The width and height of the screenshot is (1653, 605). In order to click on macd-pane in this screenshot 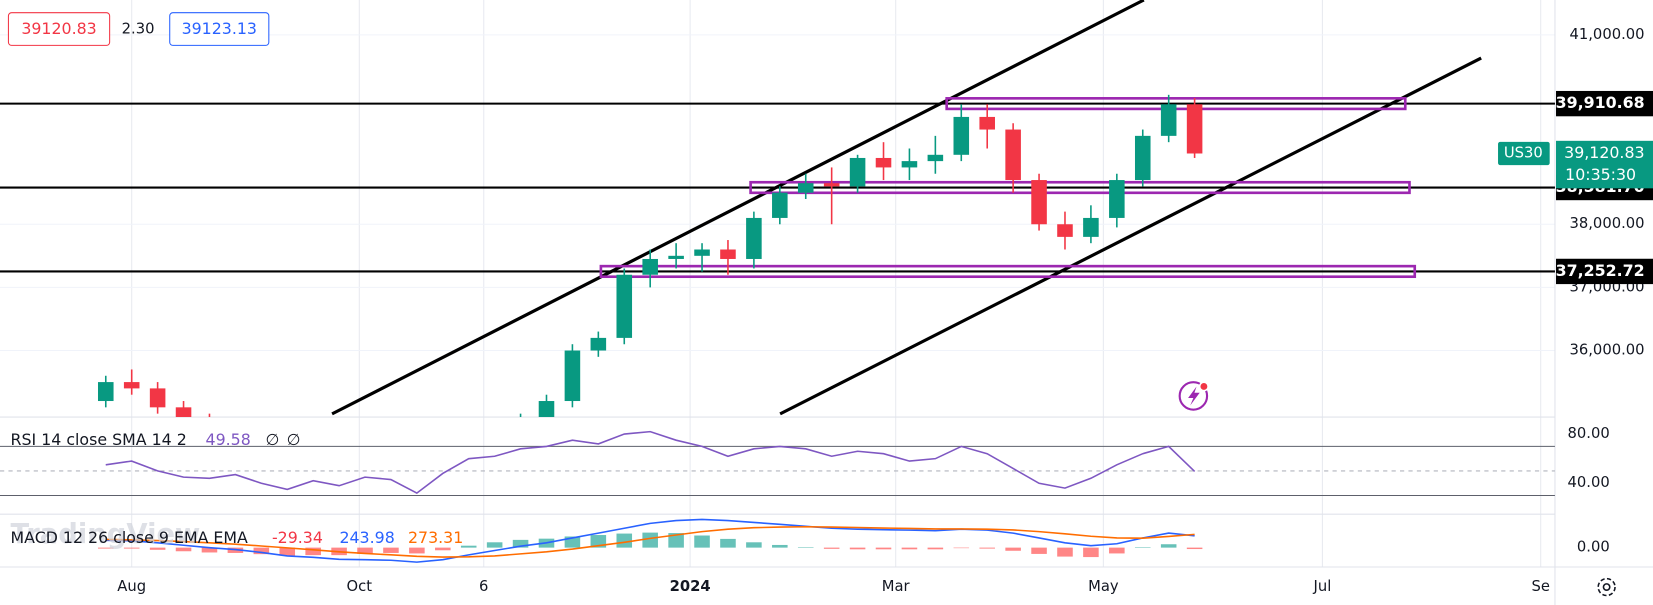, I will do `click(650, 540)`.